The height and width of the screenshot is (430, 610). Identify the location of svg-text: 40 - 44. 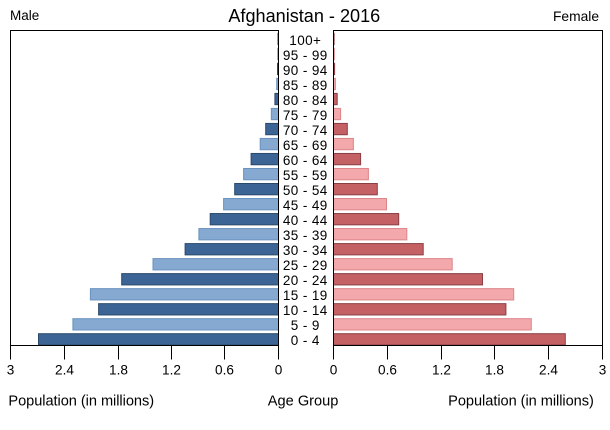
(305, 220).